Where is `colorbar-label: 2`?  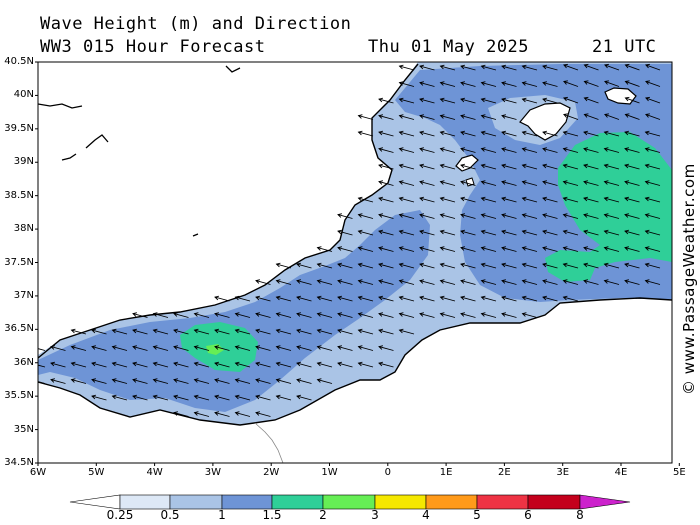
colorbar-label: 2 is located at coordinates (323, 515).